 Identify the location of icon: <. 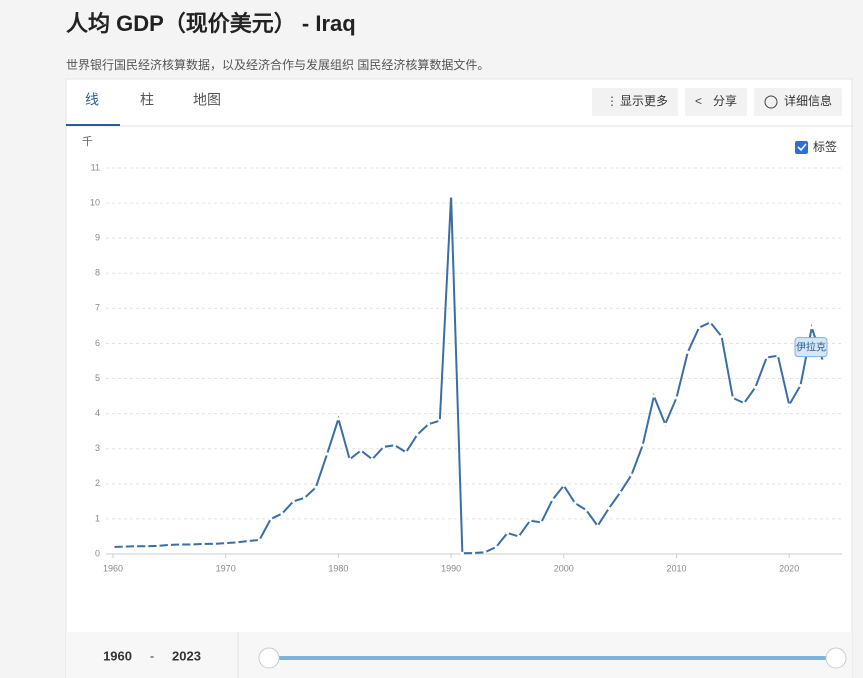
(698, 101).